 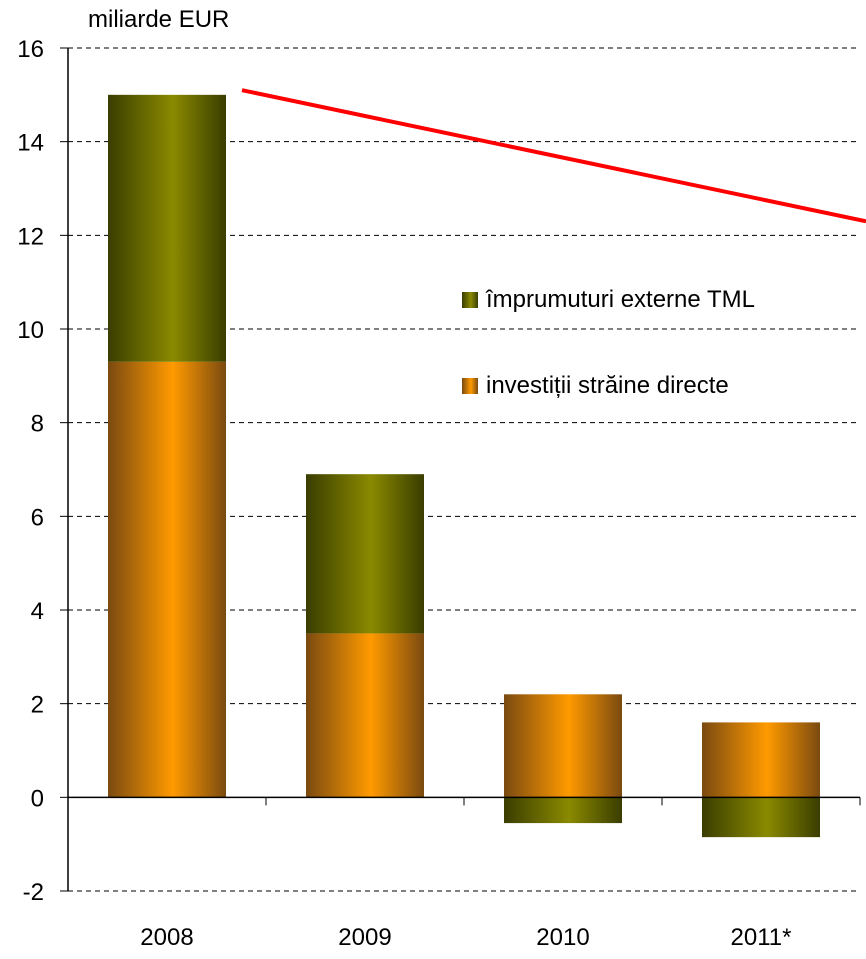 I want to click on legend-item-loans: împrumuturi externe TML, so click(x=608, y=300).